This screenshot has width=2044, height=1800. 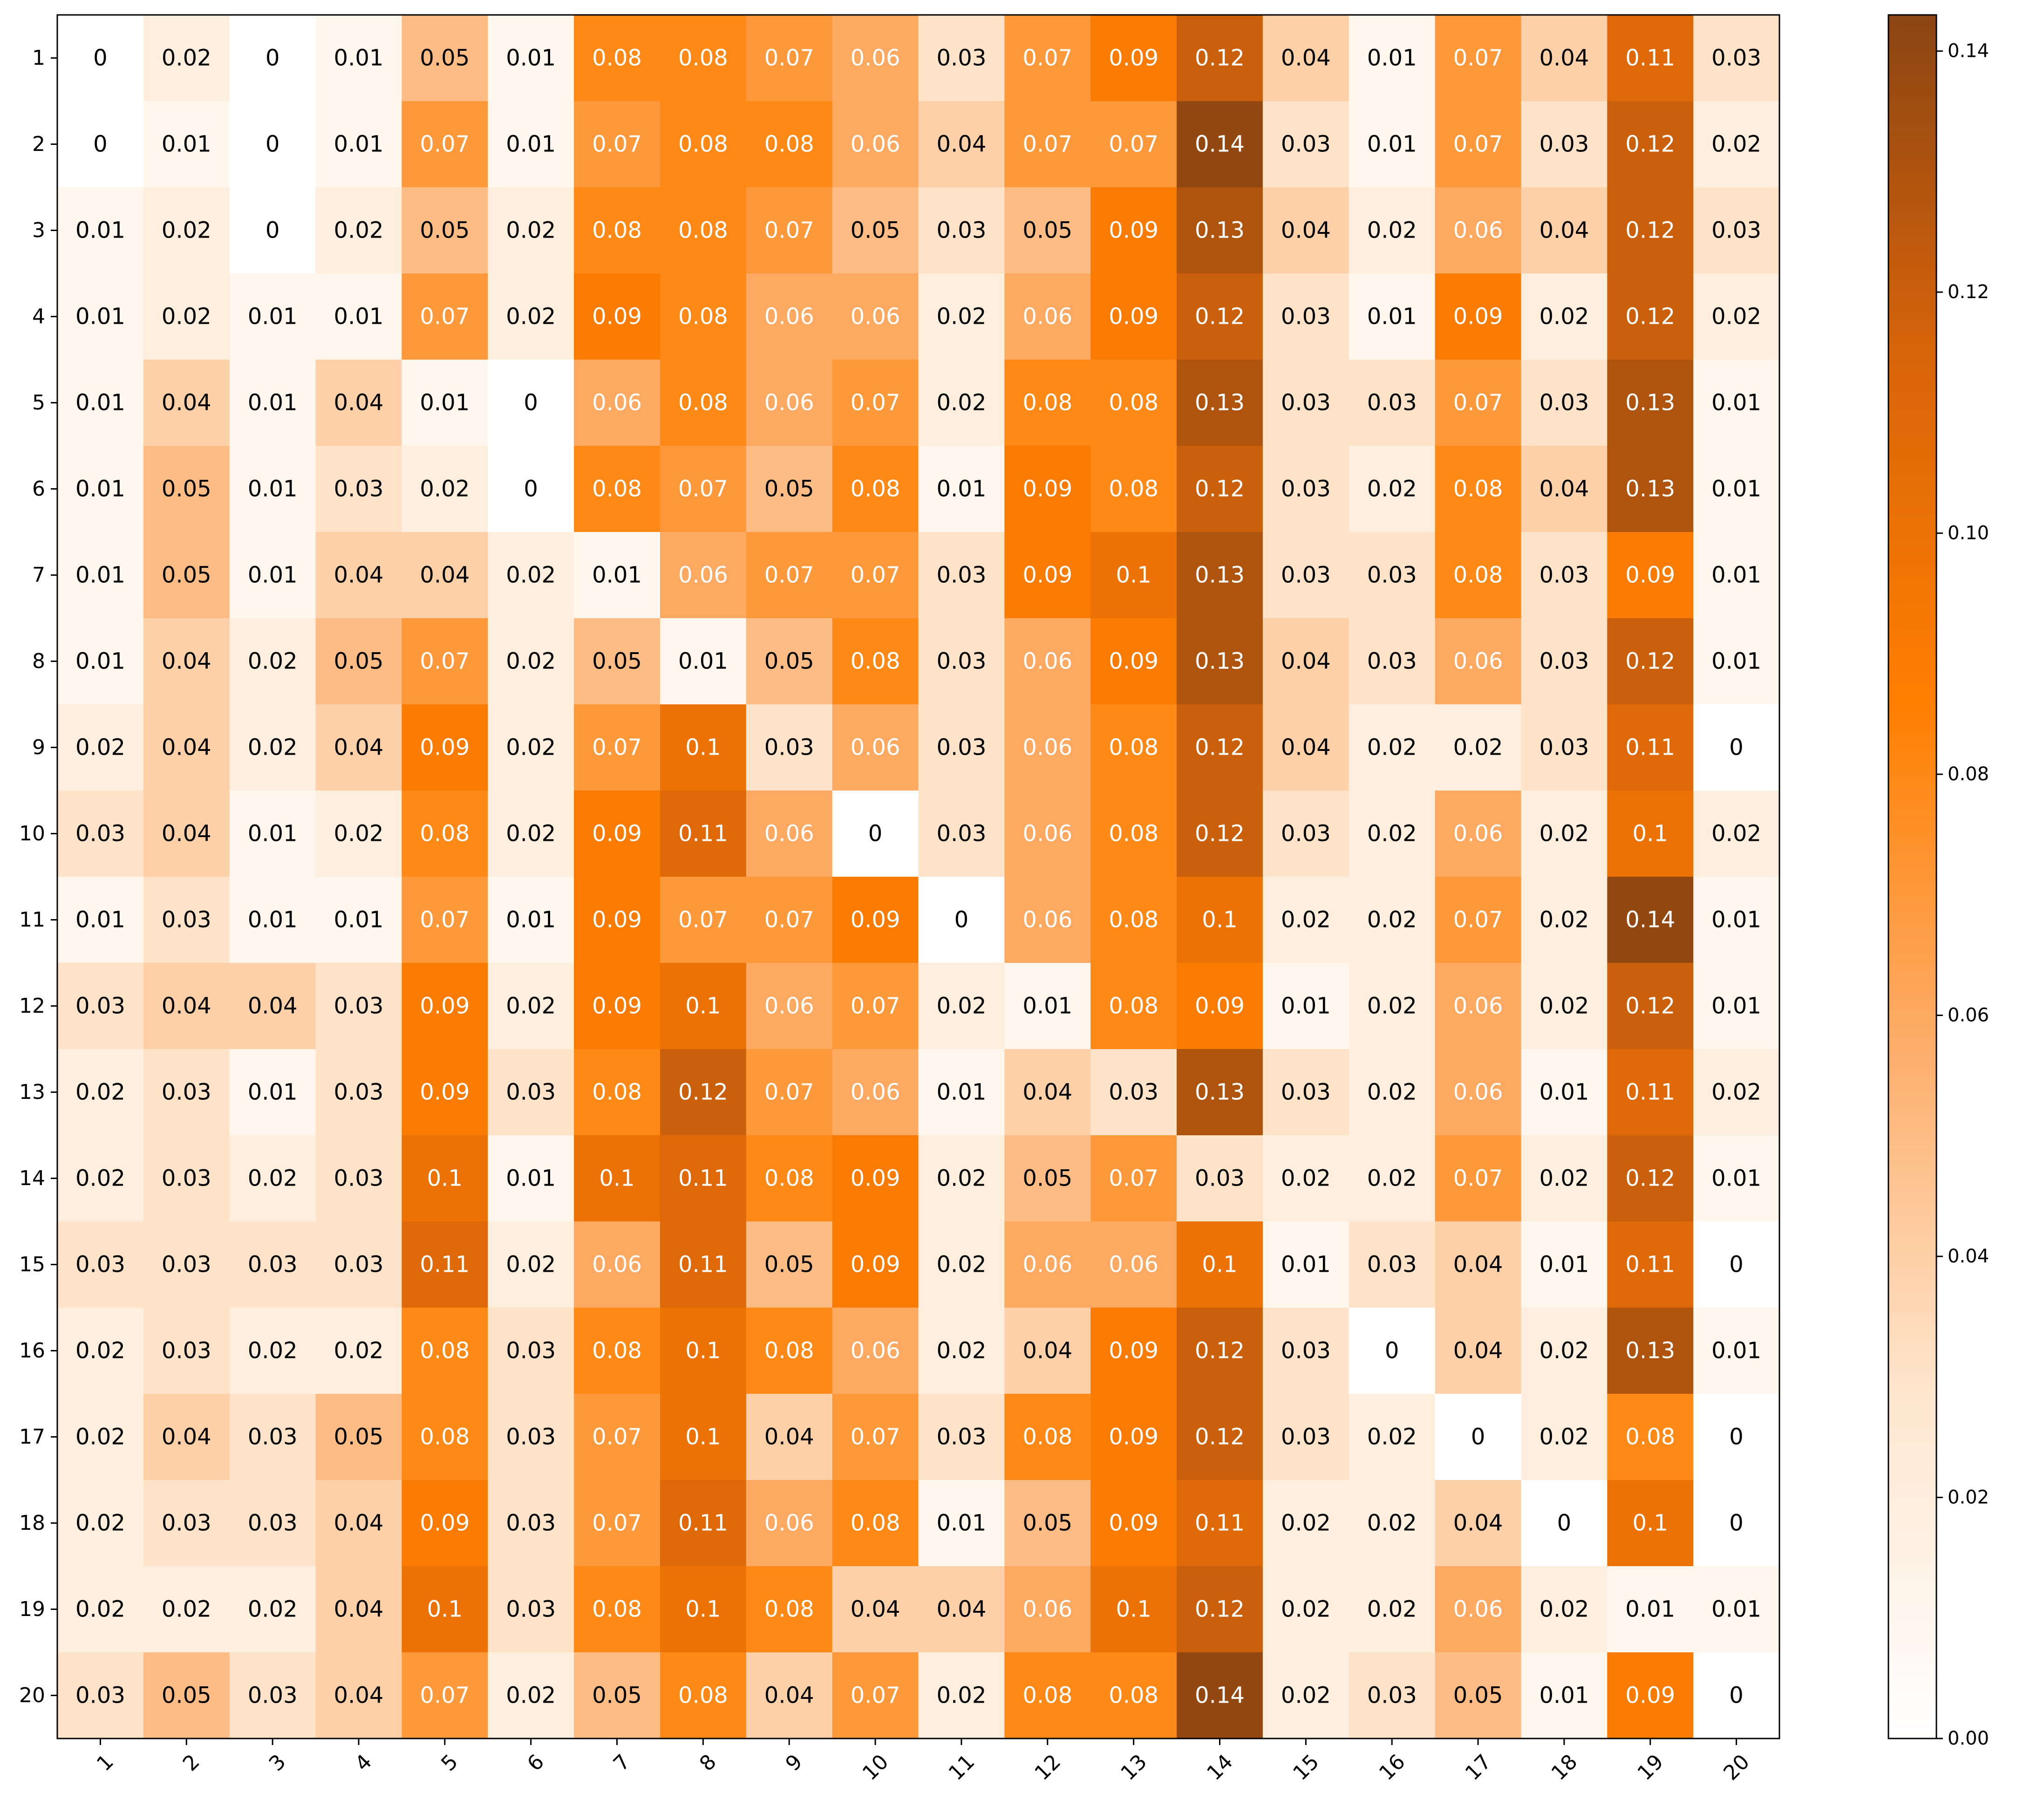 I want to click on cell-value-label: 0.11, so click(x=703, y=1523).